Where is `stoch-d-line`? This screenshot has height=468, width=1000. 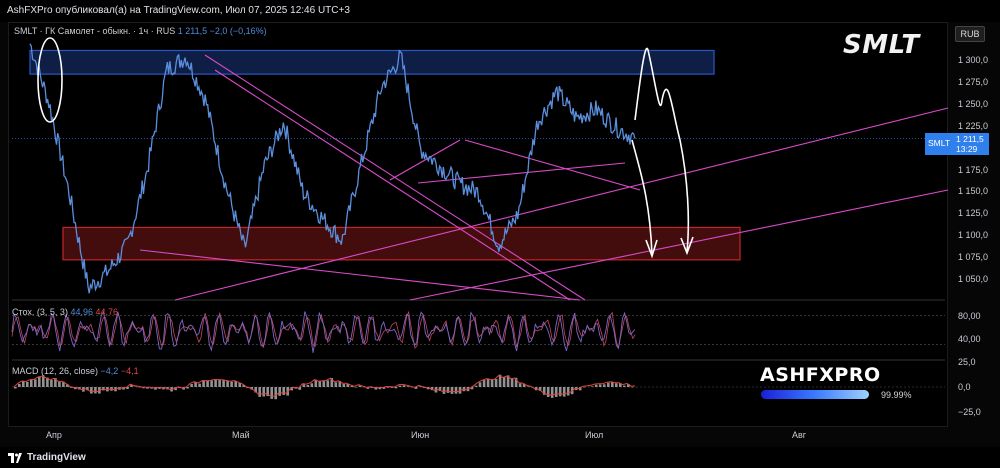 stoch-d-line is located at coordinates (323, 329).